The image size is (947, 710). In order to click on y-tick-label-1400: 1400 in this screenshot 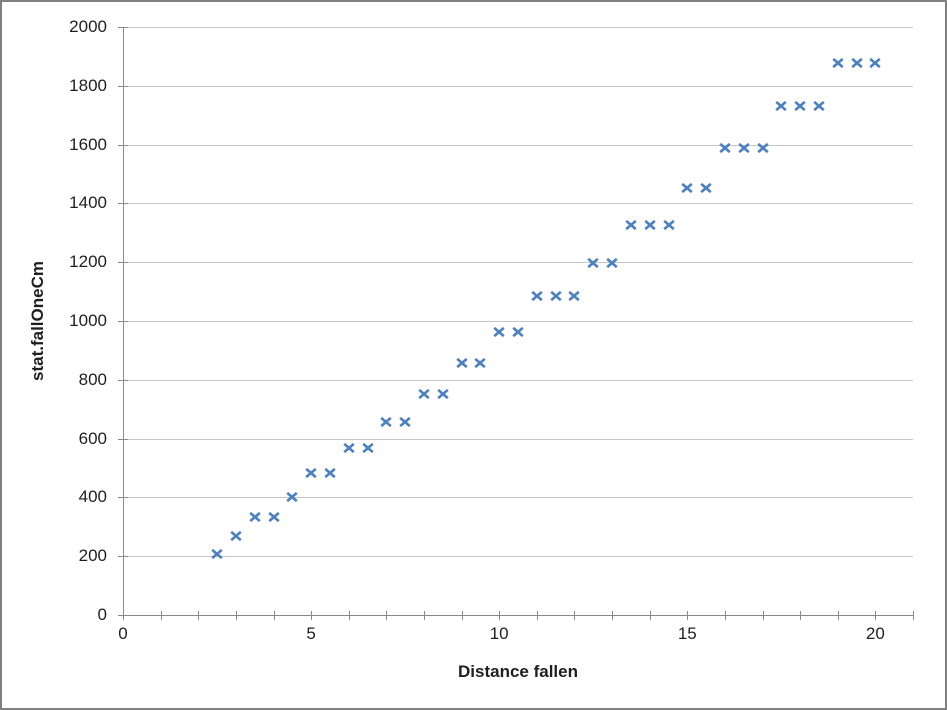, I will do `click(88, 203)`.